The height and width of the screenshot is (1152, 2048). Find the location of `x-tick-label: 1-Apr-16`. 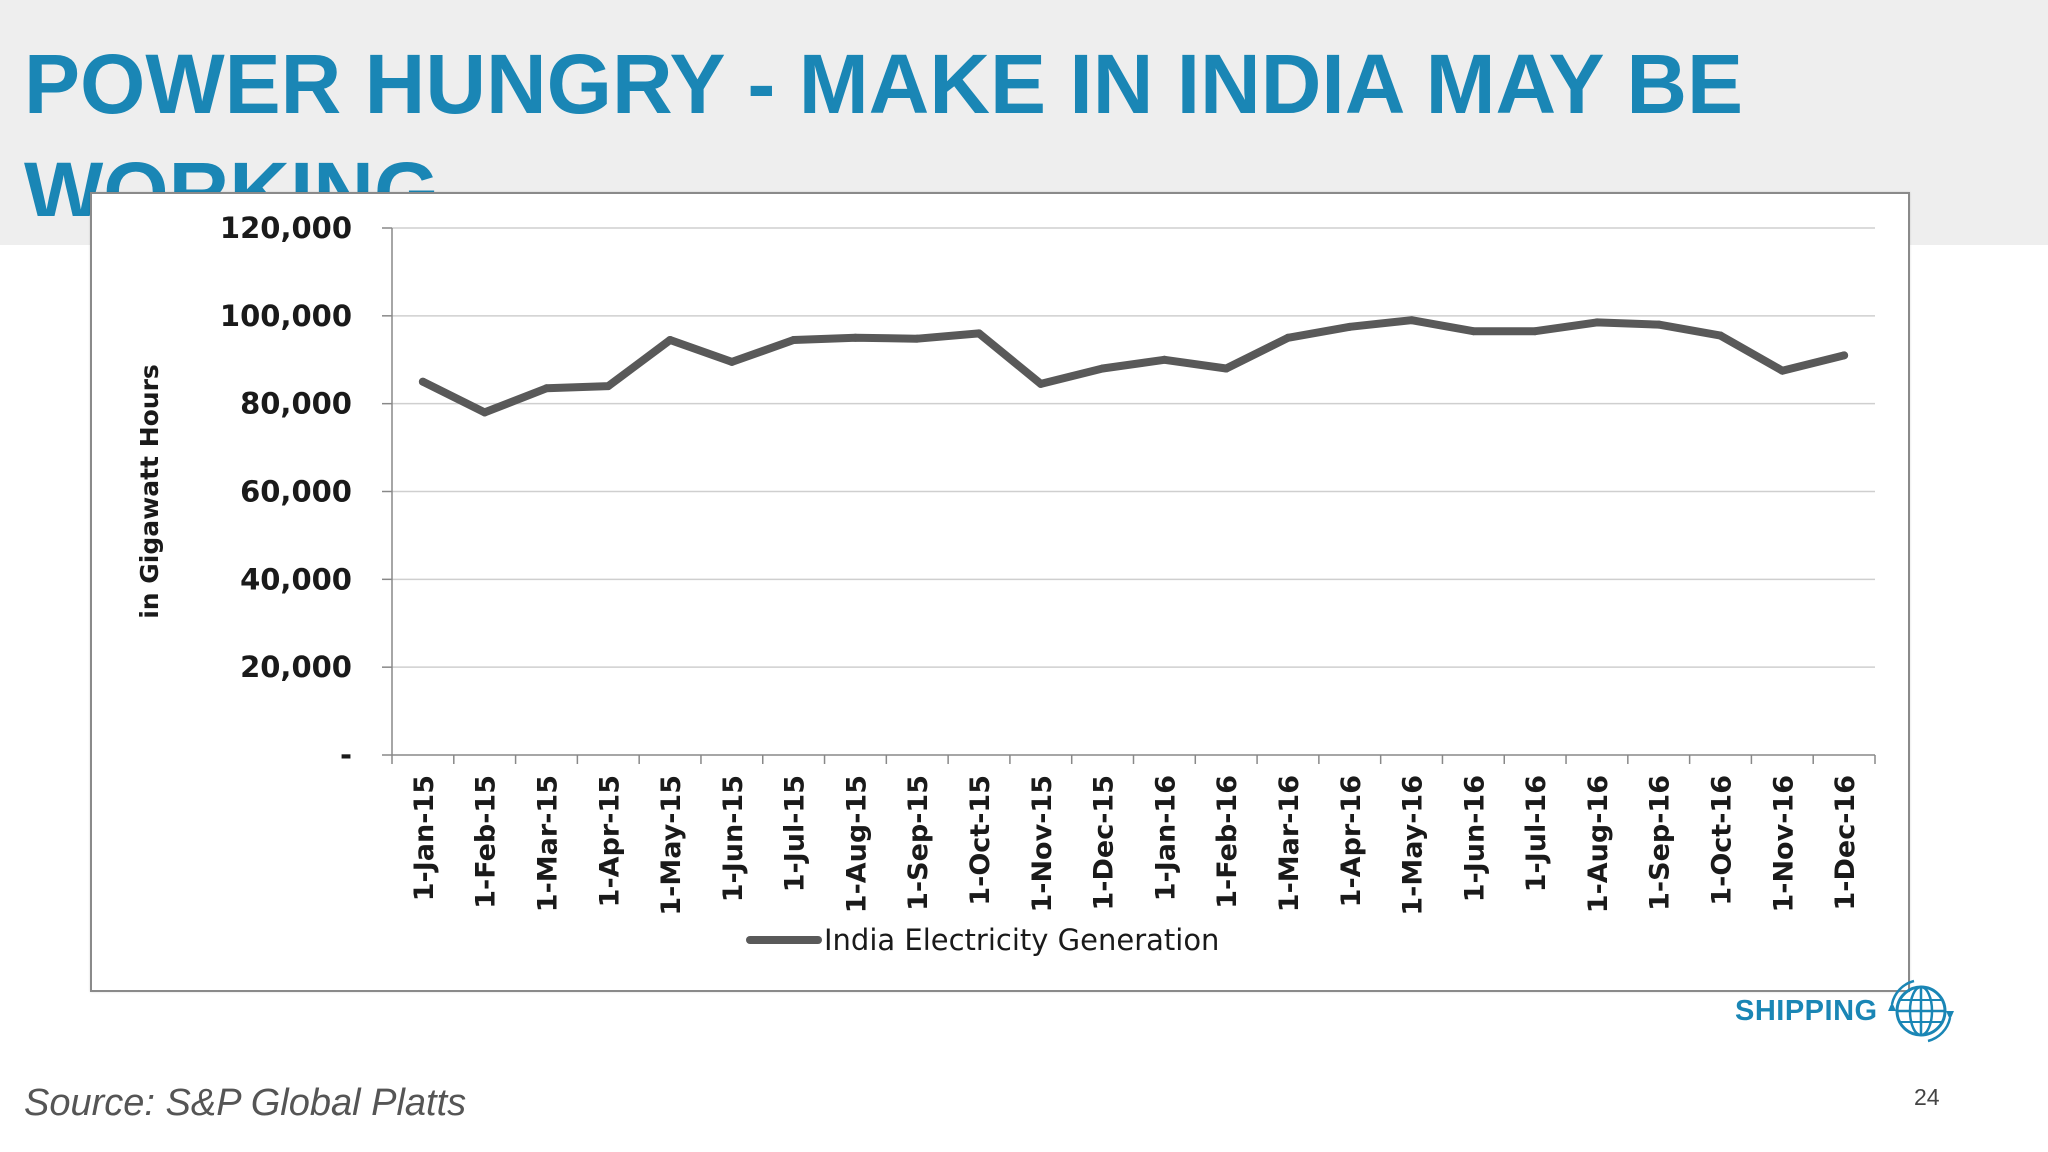

x-tick-label: 1-Apr-16 is located at coordinates (1351, 841).